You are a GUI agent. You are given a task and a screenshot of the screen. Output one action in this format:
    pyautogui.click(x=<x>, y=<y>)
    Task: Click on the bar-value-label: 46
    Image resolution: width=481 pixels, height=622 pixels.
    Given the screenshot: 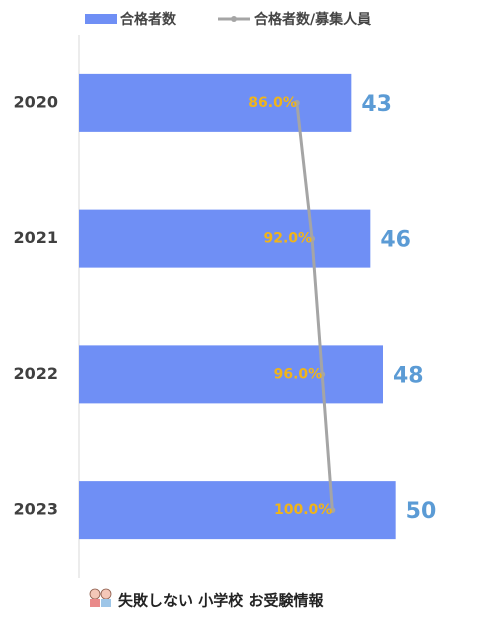 What is the action you would take?
    pyautogui.click(x=395, y=240)
    